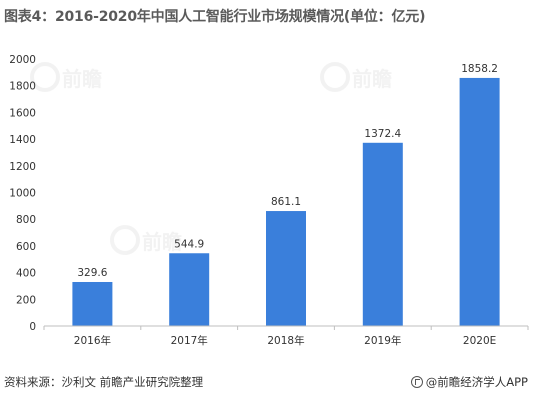 Image resolution: width=534 pixels, height=400 pixels. I want to click on brand-credit: @前瞻经济学人APP, so click(469, 382).